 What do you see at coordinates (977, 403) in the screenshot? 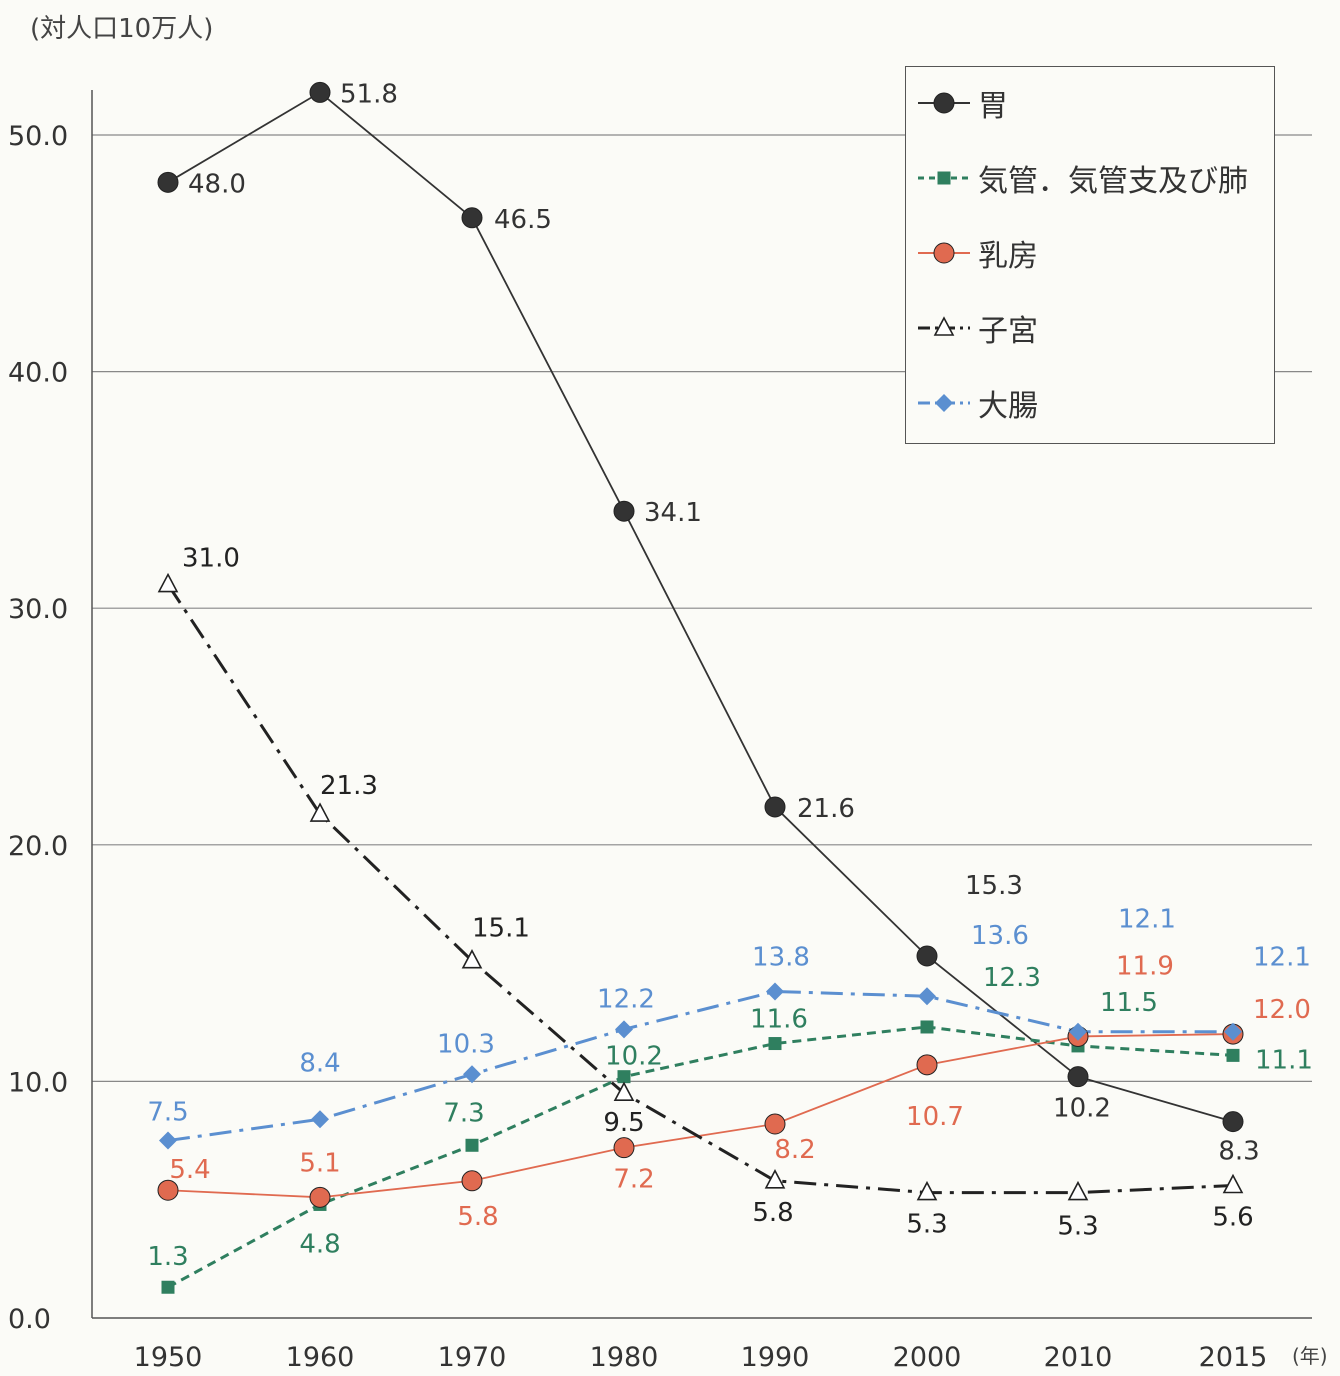
I see `legend-item: 大腸` at bounding box center [977, 403].